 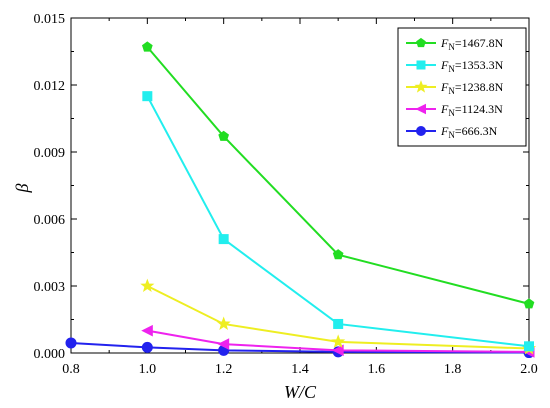 What do you see at coordinates (300, 369) in the screenshot?
I see `x-tick-label: 1.4` at bounding box center [300, 369].